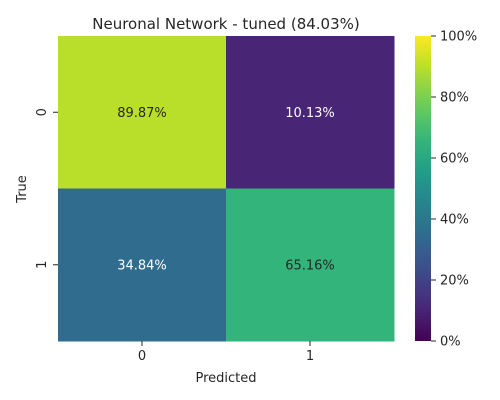 The width and height of the screenshot is (500, 400). I want to click on x-tick-label: 1, so click(310, 356).